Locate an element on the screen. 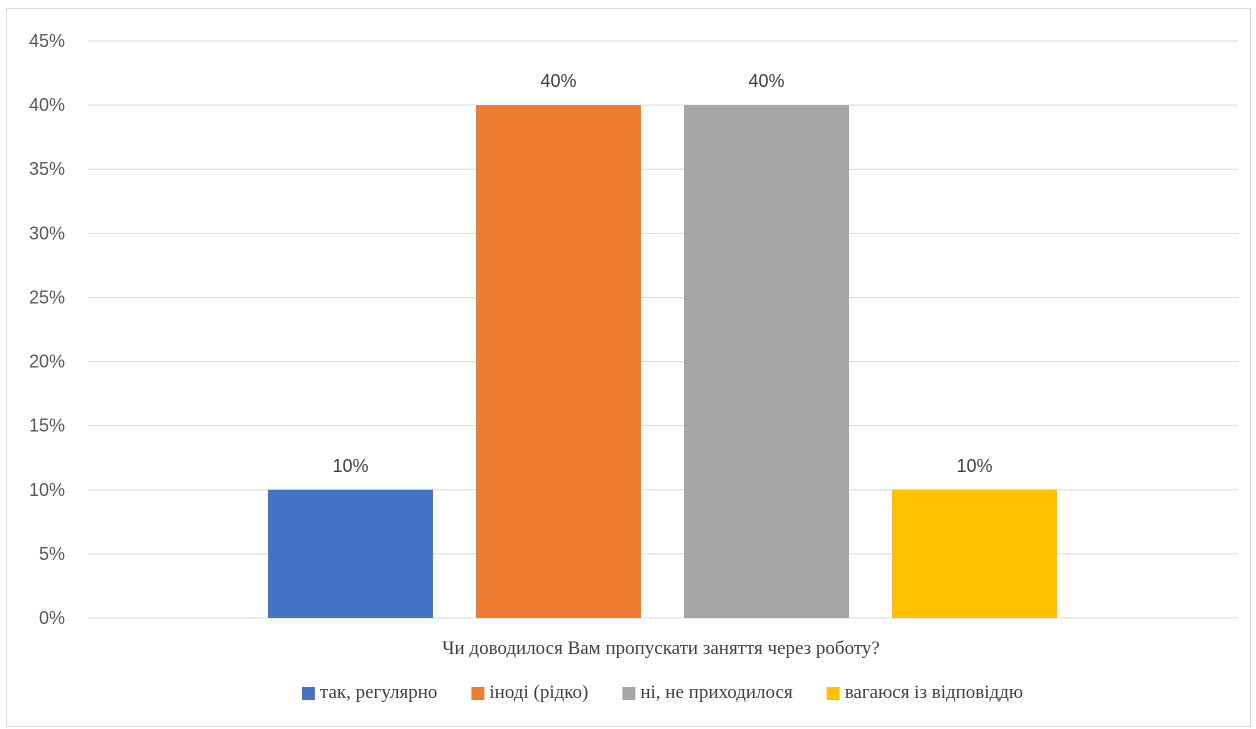 The image size is (1256, 729). y-tick-label: 0% is located at coordinates (52, 618).